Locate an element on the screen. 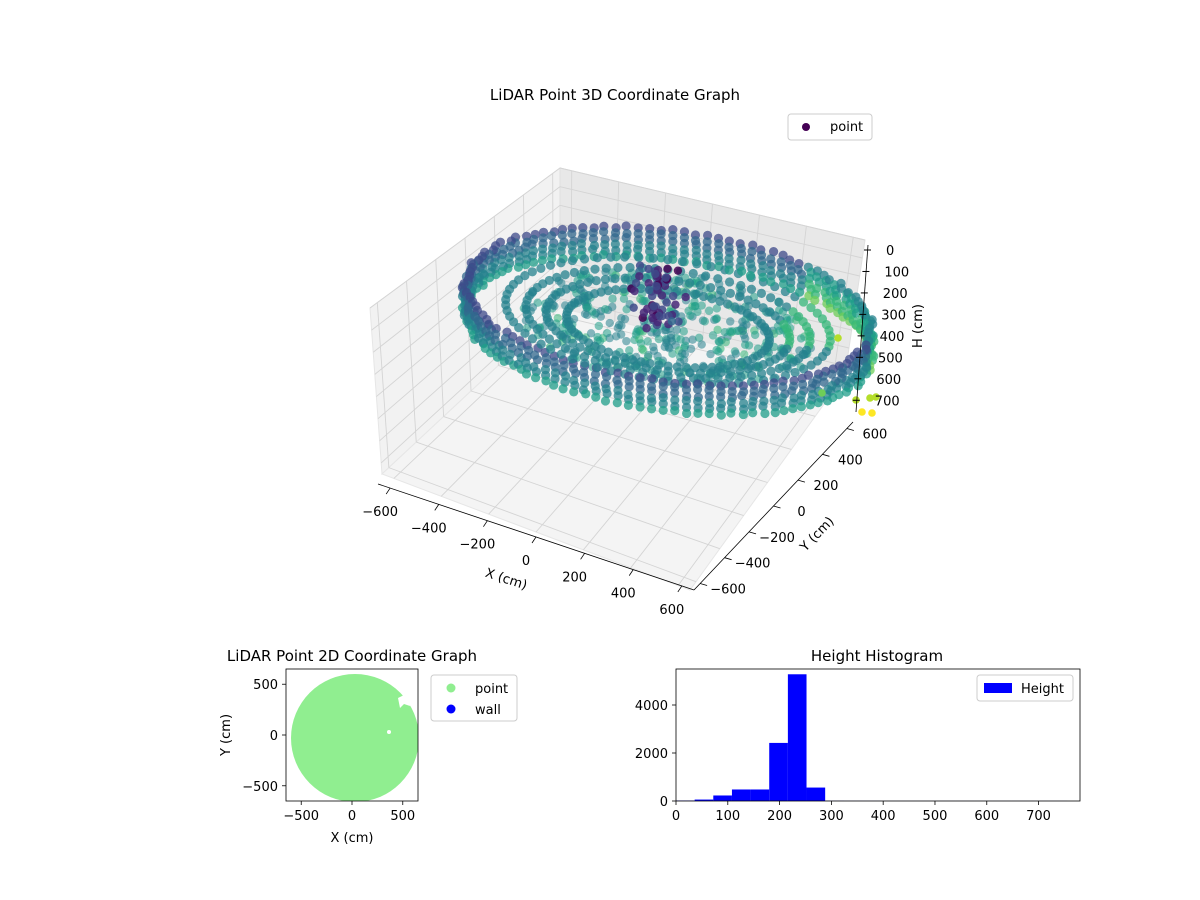  x-tick-label-3d: −600 is located at coordinates (380, 512).